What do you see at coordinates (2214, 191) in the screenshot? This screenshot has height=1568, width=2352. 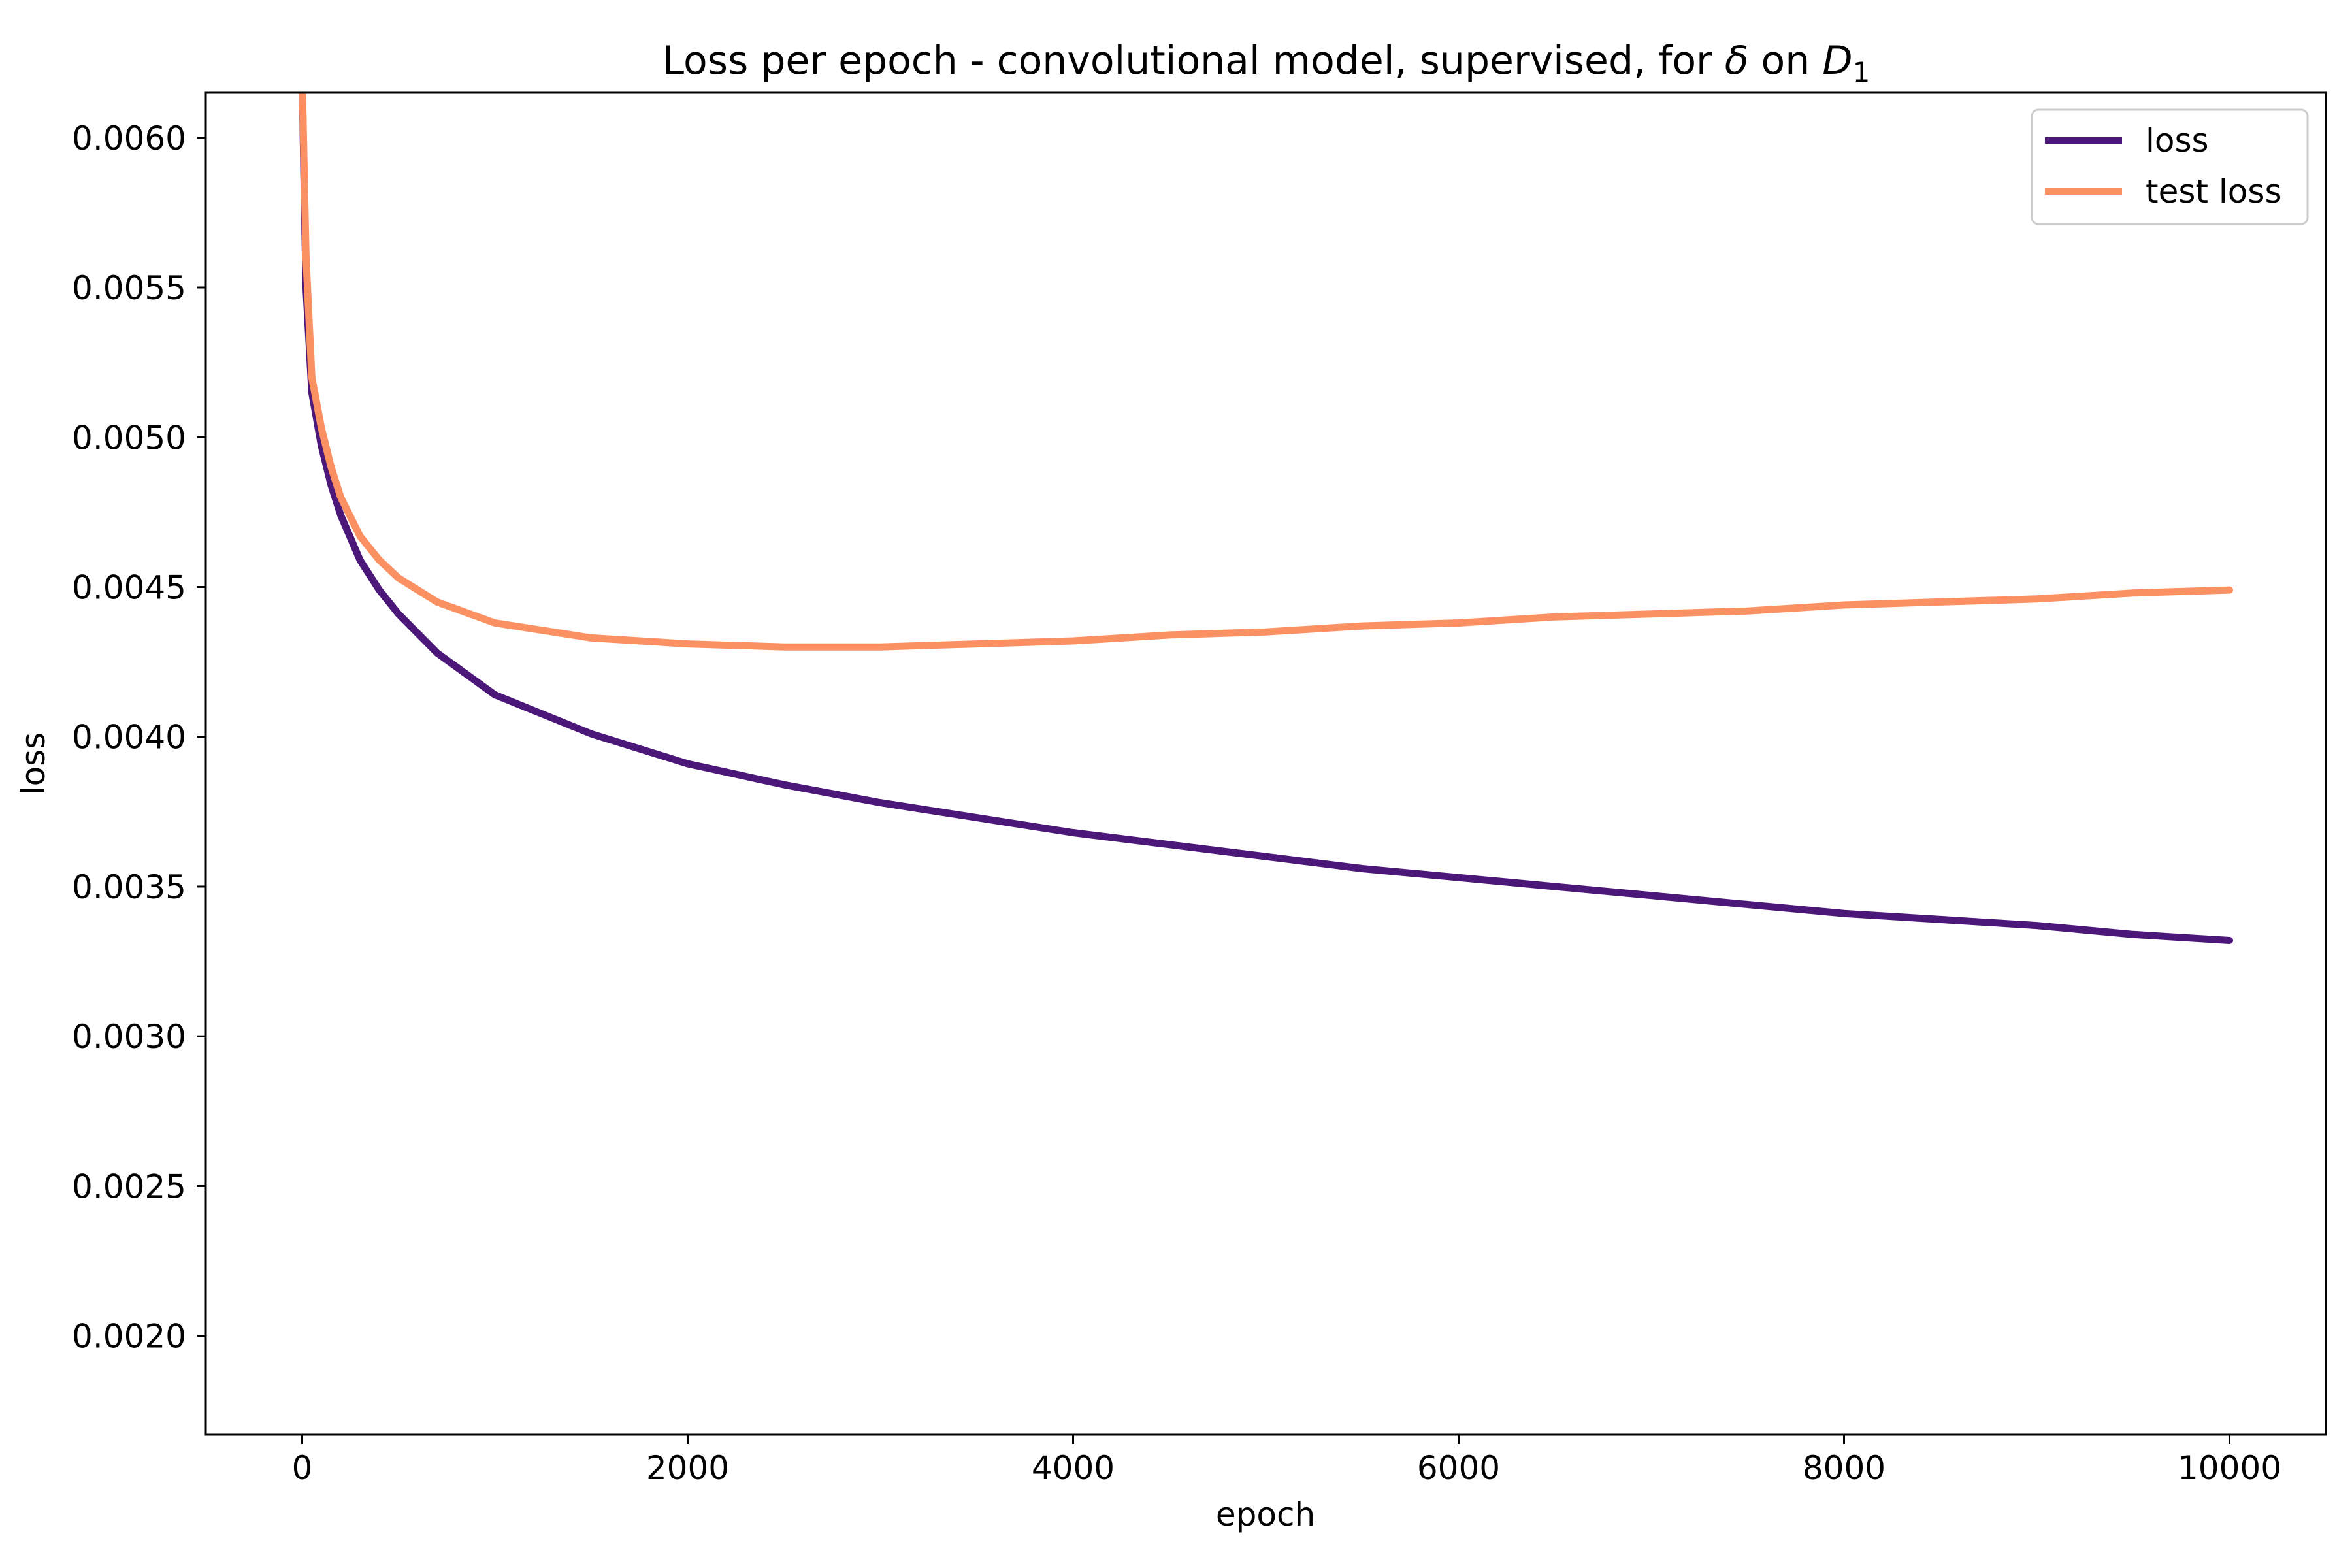 I see `legend-label-test-loss: test loss` at bounding box center [2214, 191].